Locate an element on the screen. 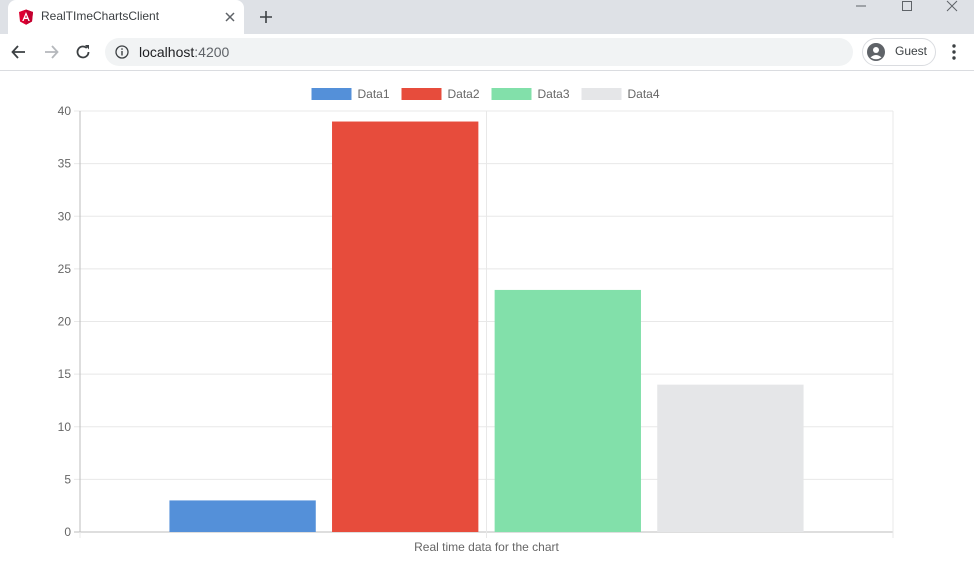  maximize-icon is located at coordinates (907, 7).